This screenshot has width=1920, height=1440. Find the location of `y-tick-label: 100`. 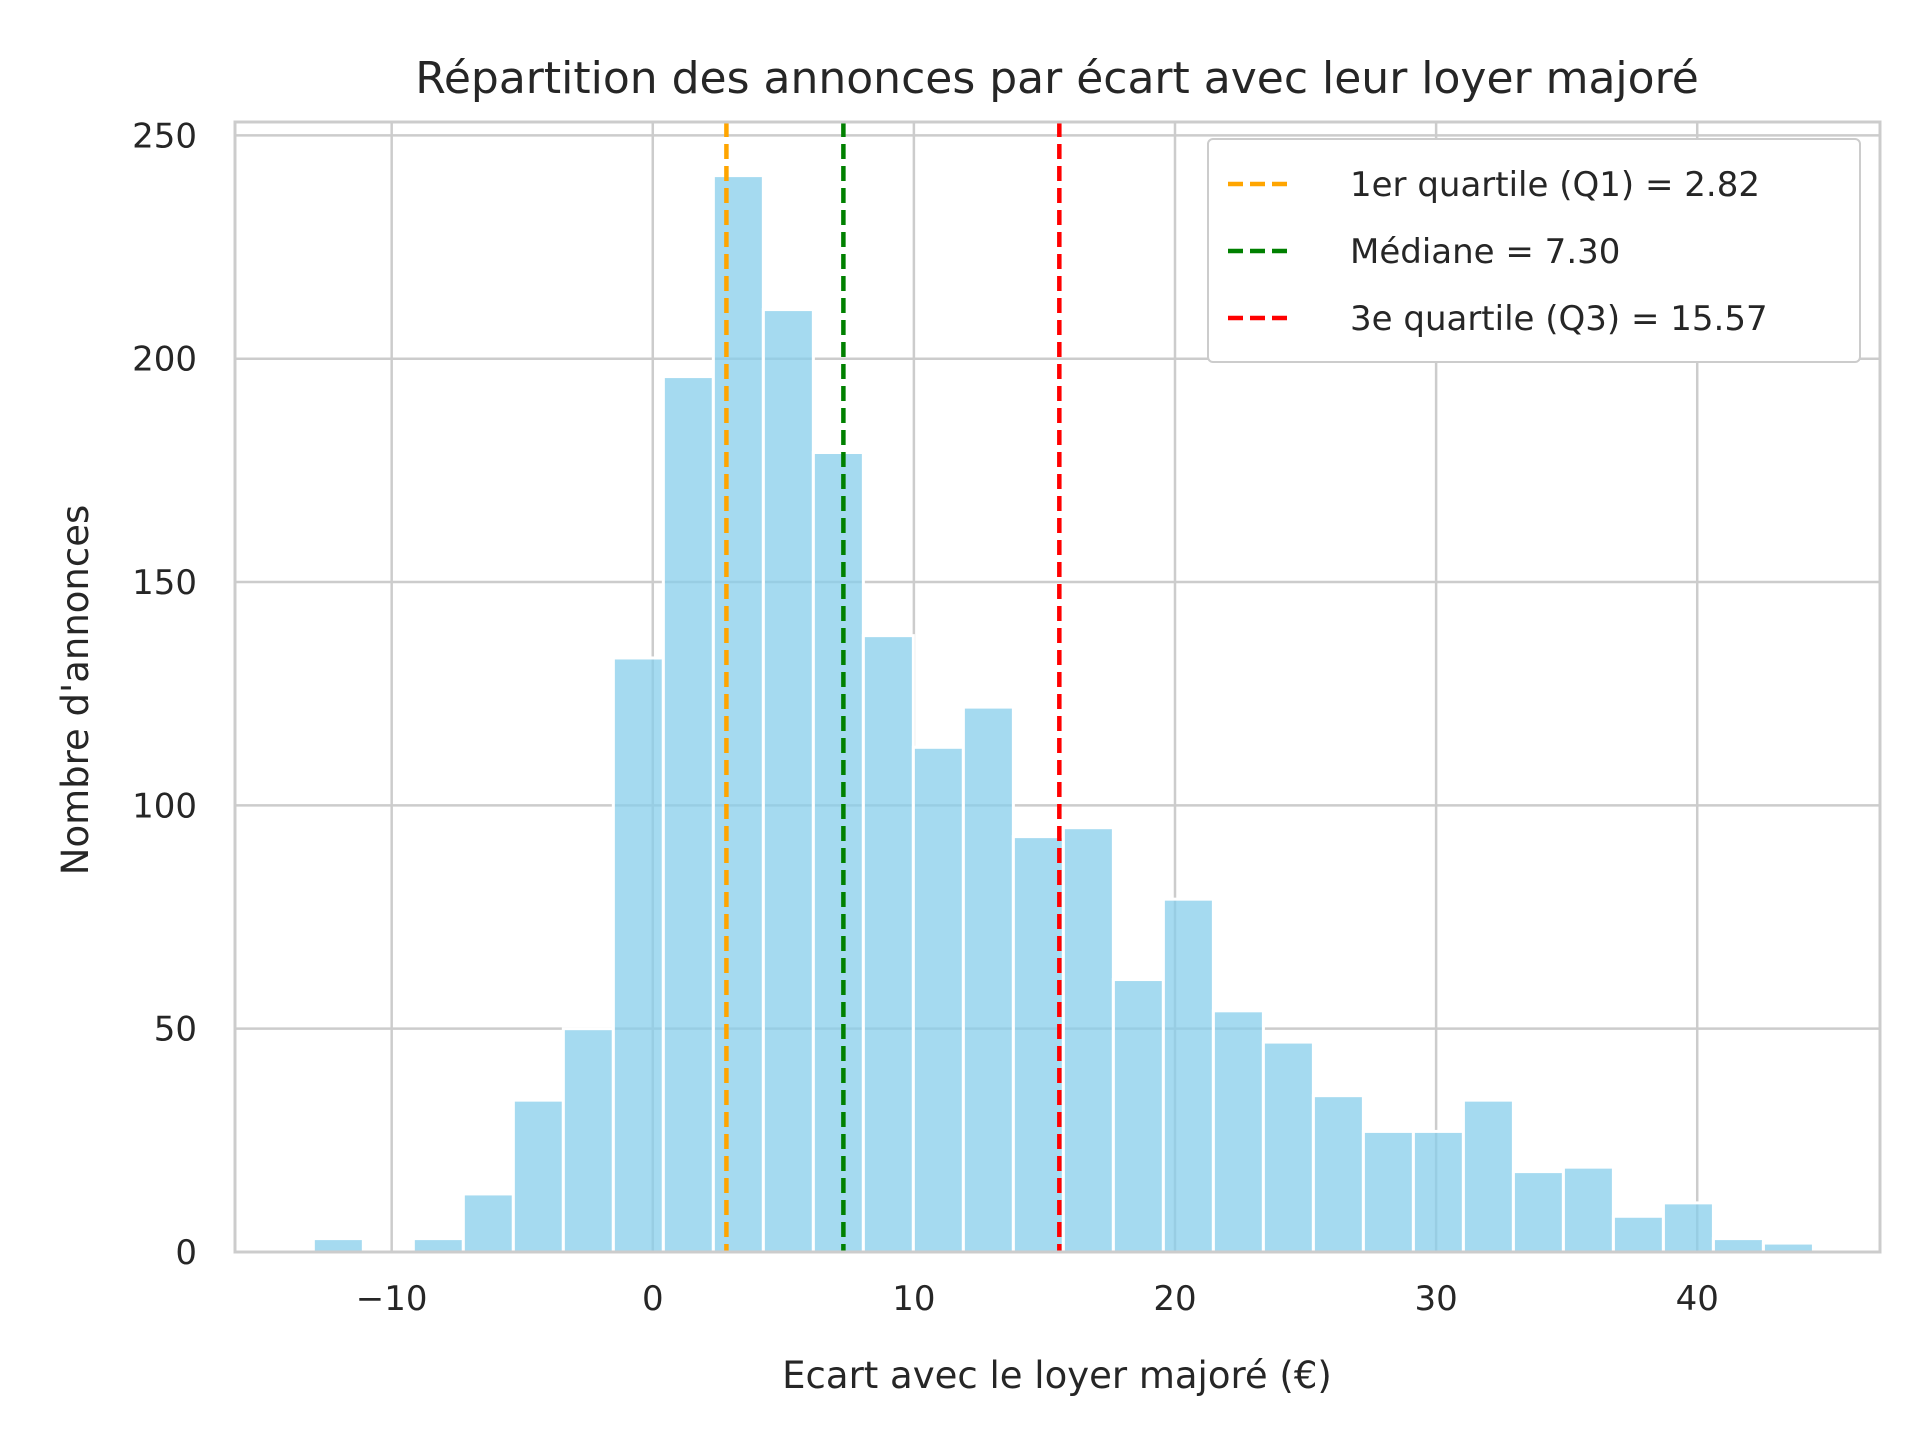

y-tick-label: 100 is located at coordinates (164, 806).